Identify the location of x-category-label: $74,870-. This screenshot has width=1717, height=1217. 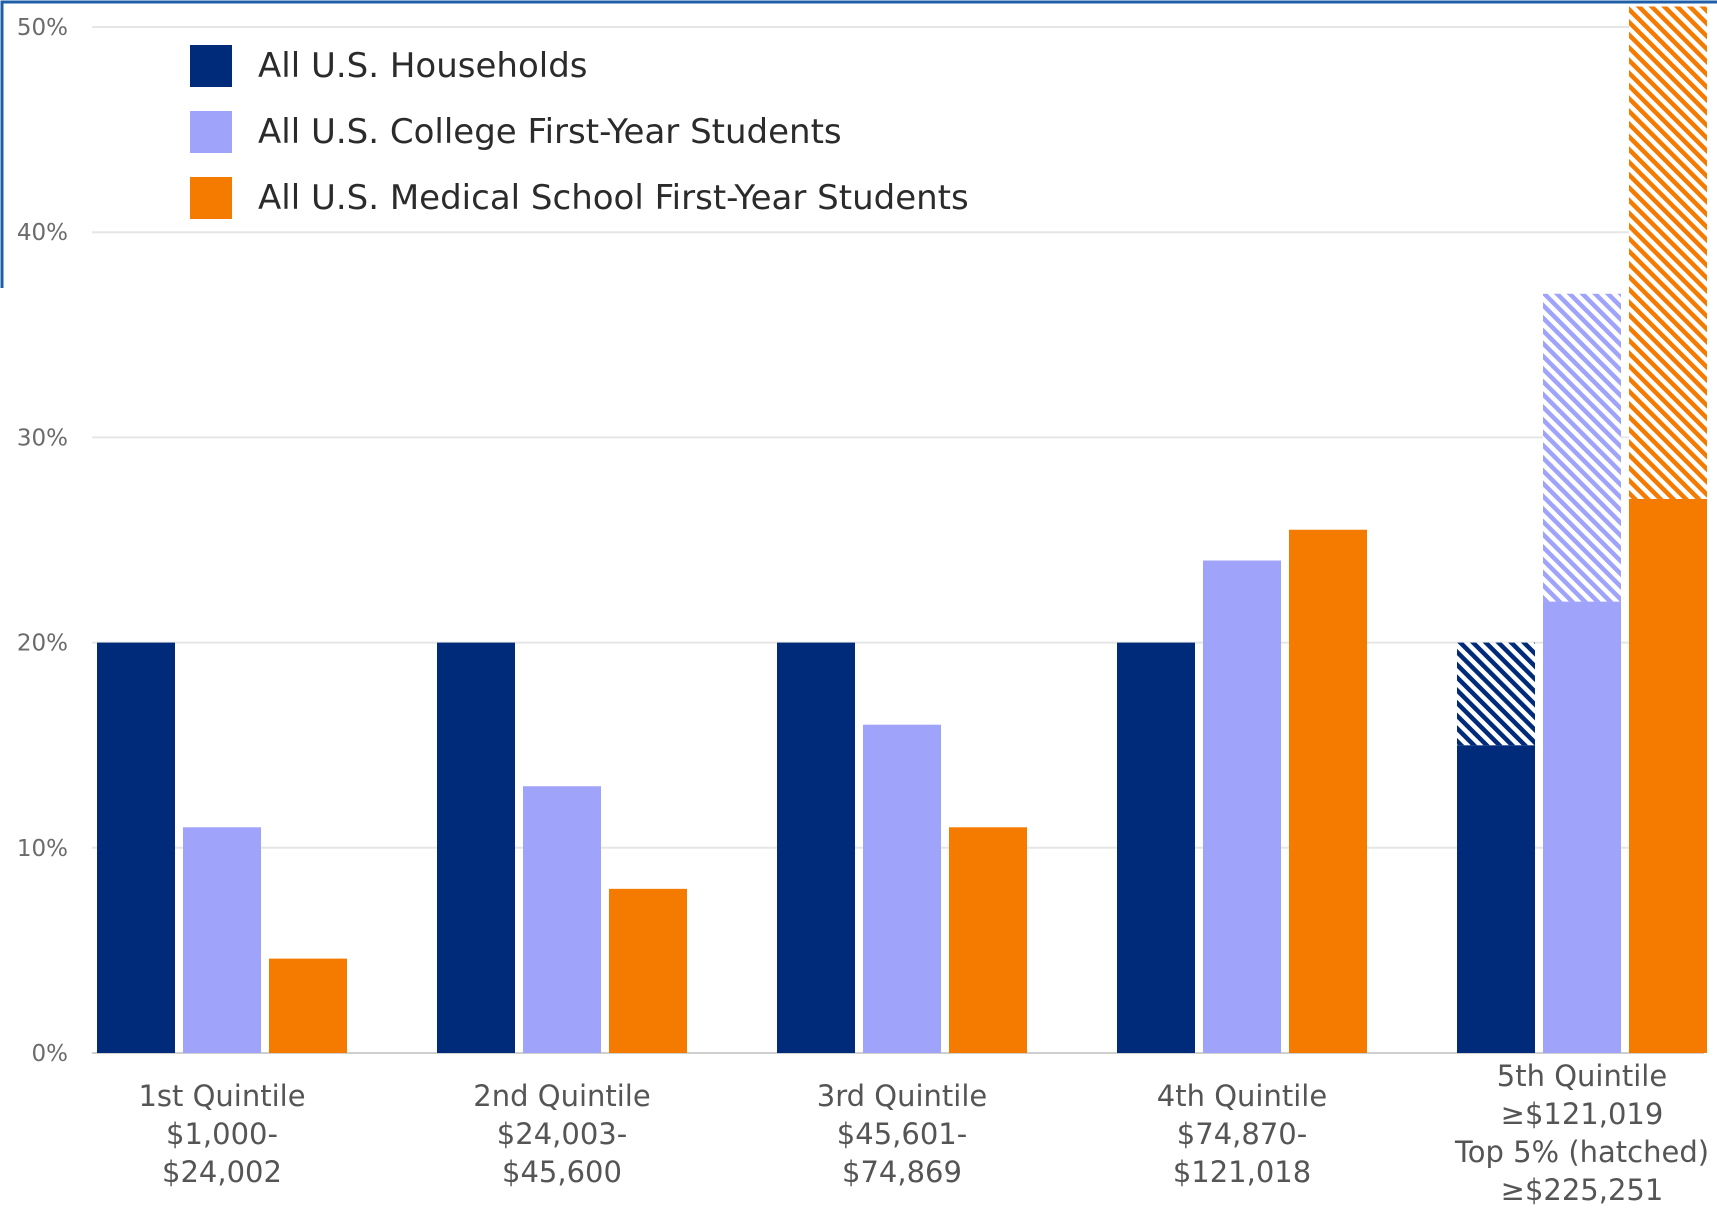
(1242, 1134).